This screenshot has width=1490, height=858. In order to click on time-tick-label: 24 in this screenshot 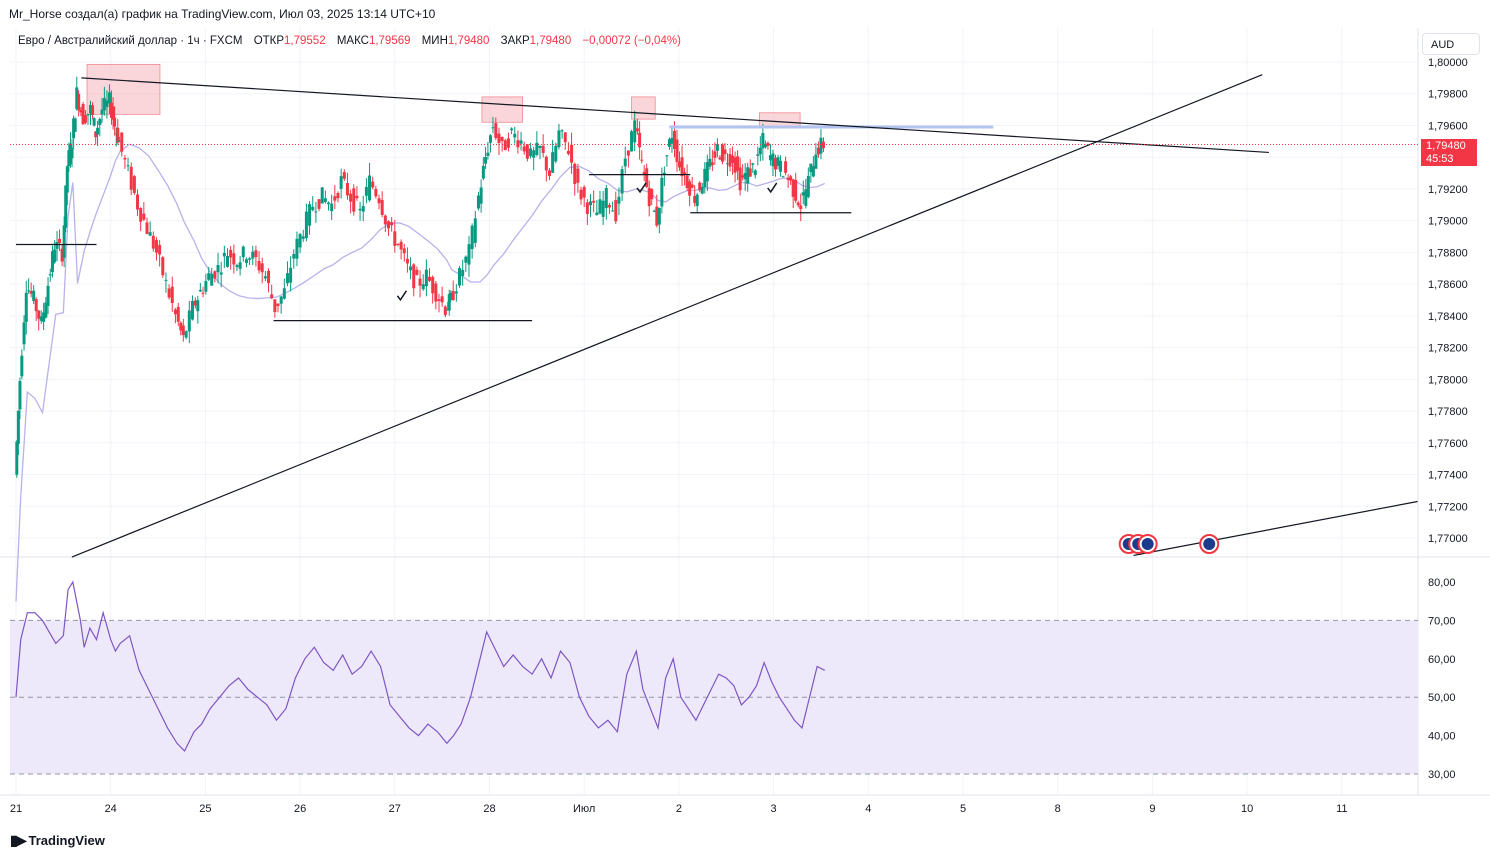, I will do `click(111, 809)`.